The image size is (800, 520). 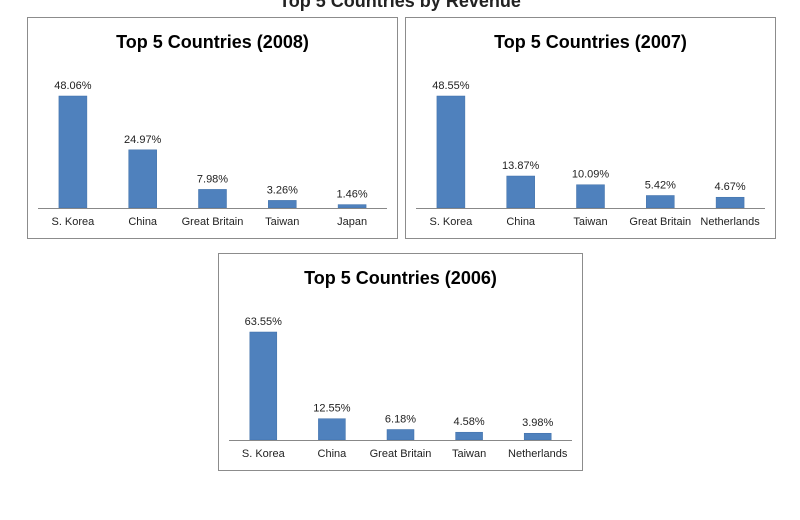 What do you see at coordinates (590, 42) in the screenshot?
I see `chart-title: Top 5 Countries (2007)` at bounding box center [590, 42].